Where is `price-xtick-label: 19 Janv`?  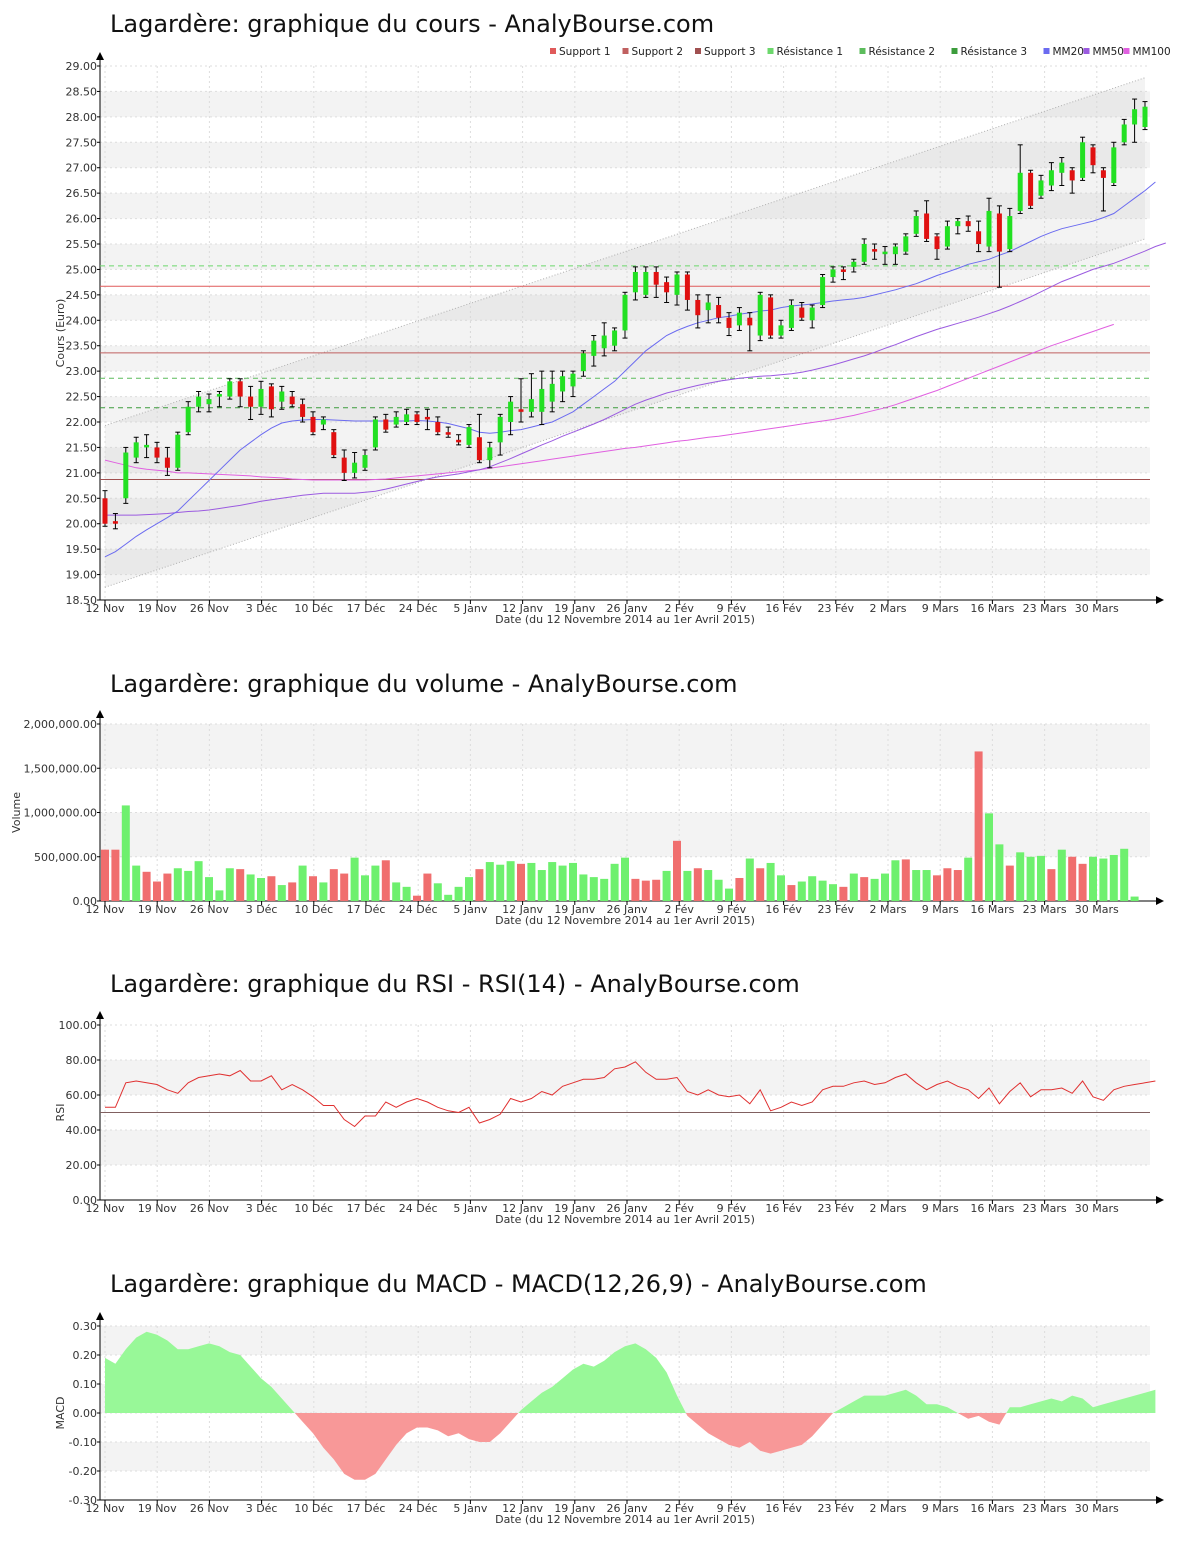
price-xtick-label: 19 Janv is located at coordinates (574, 608).